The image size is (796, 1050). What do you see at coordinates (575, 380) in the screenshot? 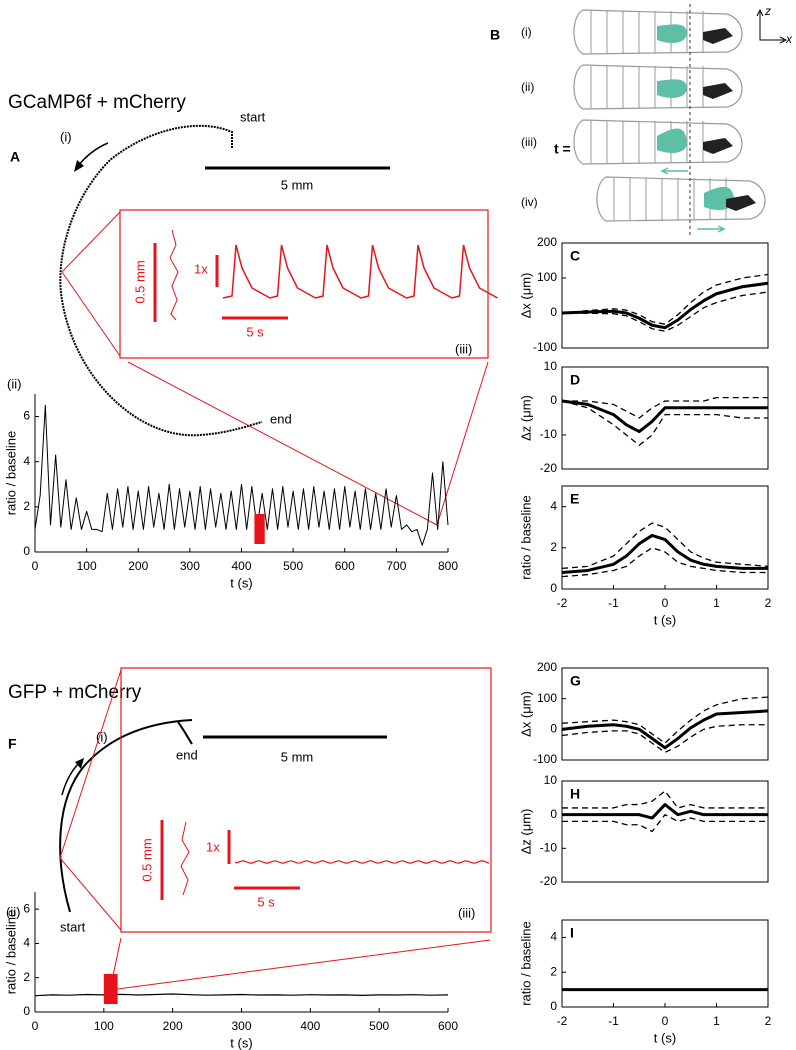
I see `panel-letter: D` at bounding box center [575, 380].